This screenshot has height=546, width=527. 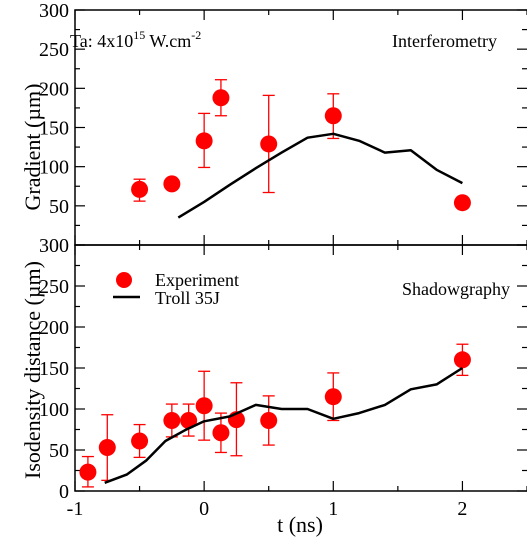 I want to click on ta-annot-unit-exp: -2, so click(x=196, y=35).